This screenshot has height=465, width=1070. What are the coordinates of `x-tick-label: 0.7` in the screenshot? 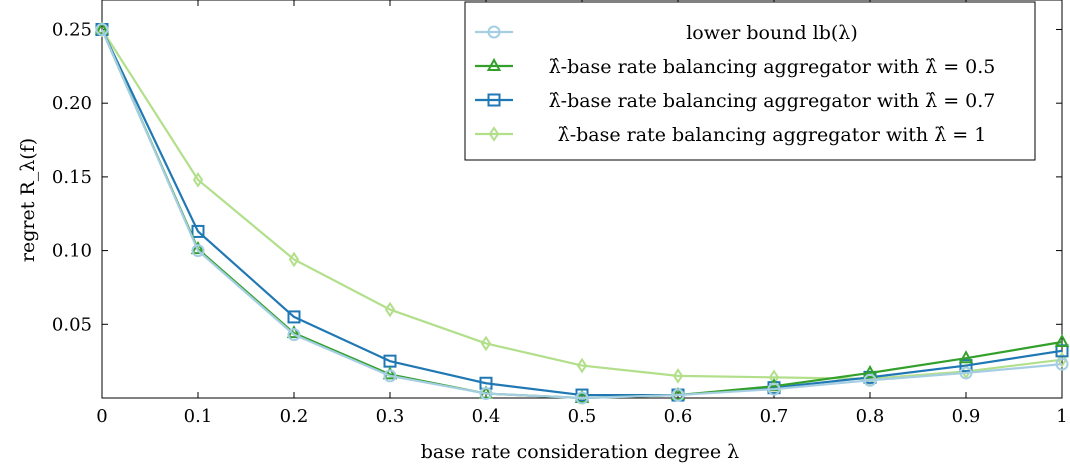 It's located at (774, 416).